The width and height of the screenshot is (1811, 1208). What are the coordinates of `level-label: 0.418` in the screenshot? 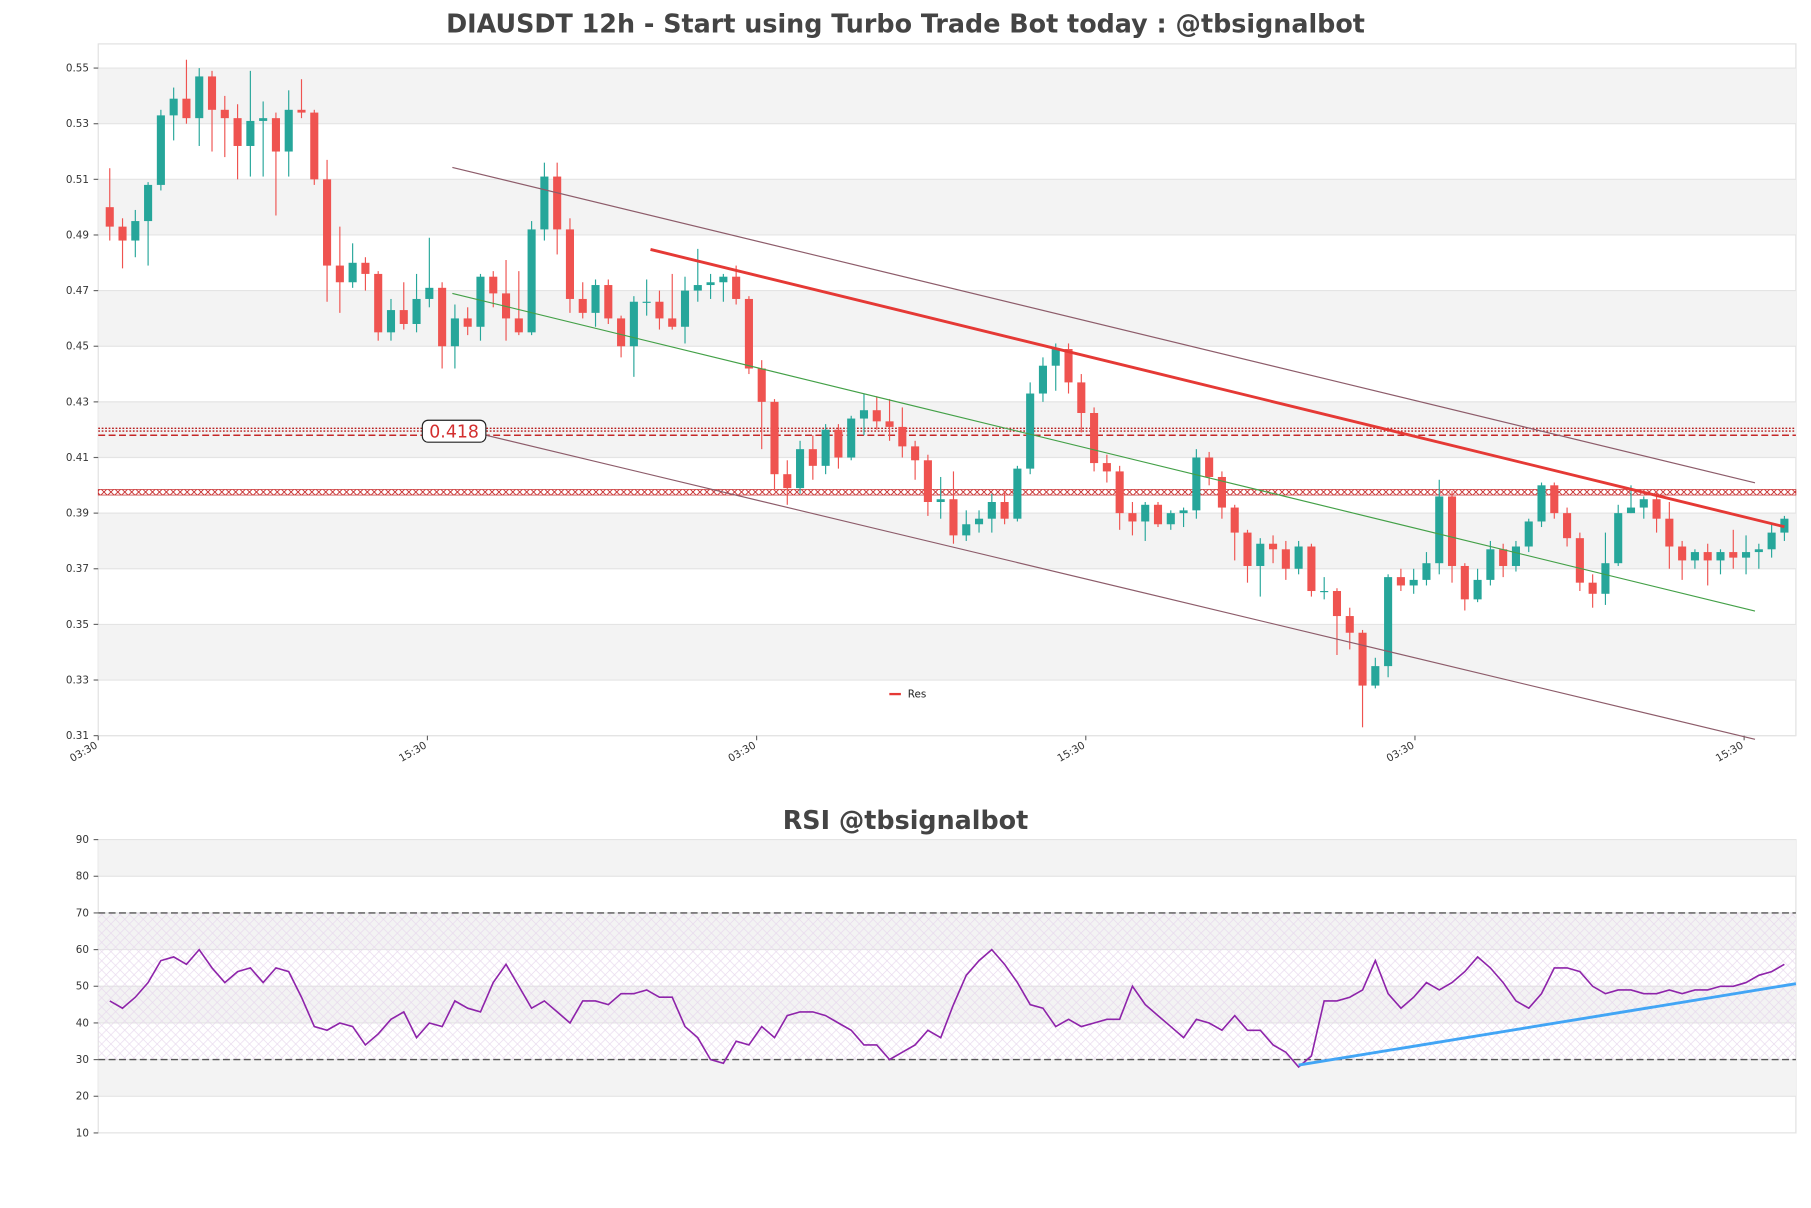 It's located at (454, 433).